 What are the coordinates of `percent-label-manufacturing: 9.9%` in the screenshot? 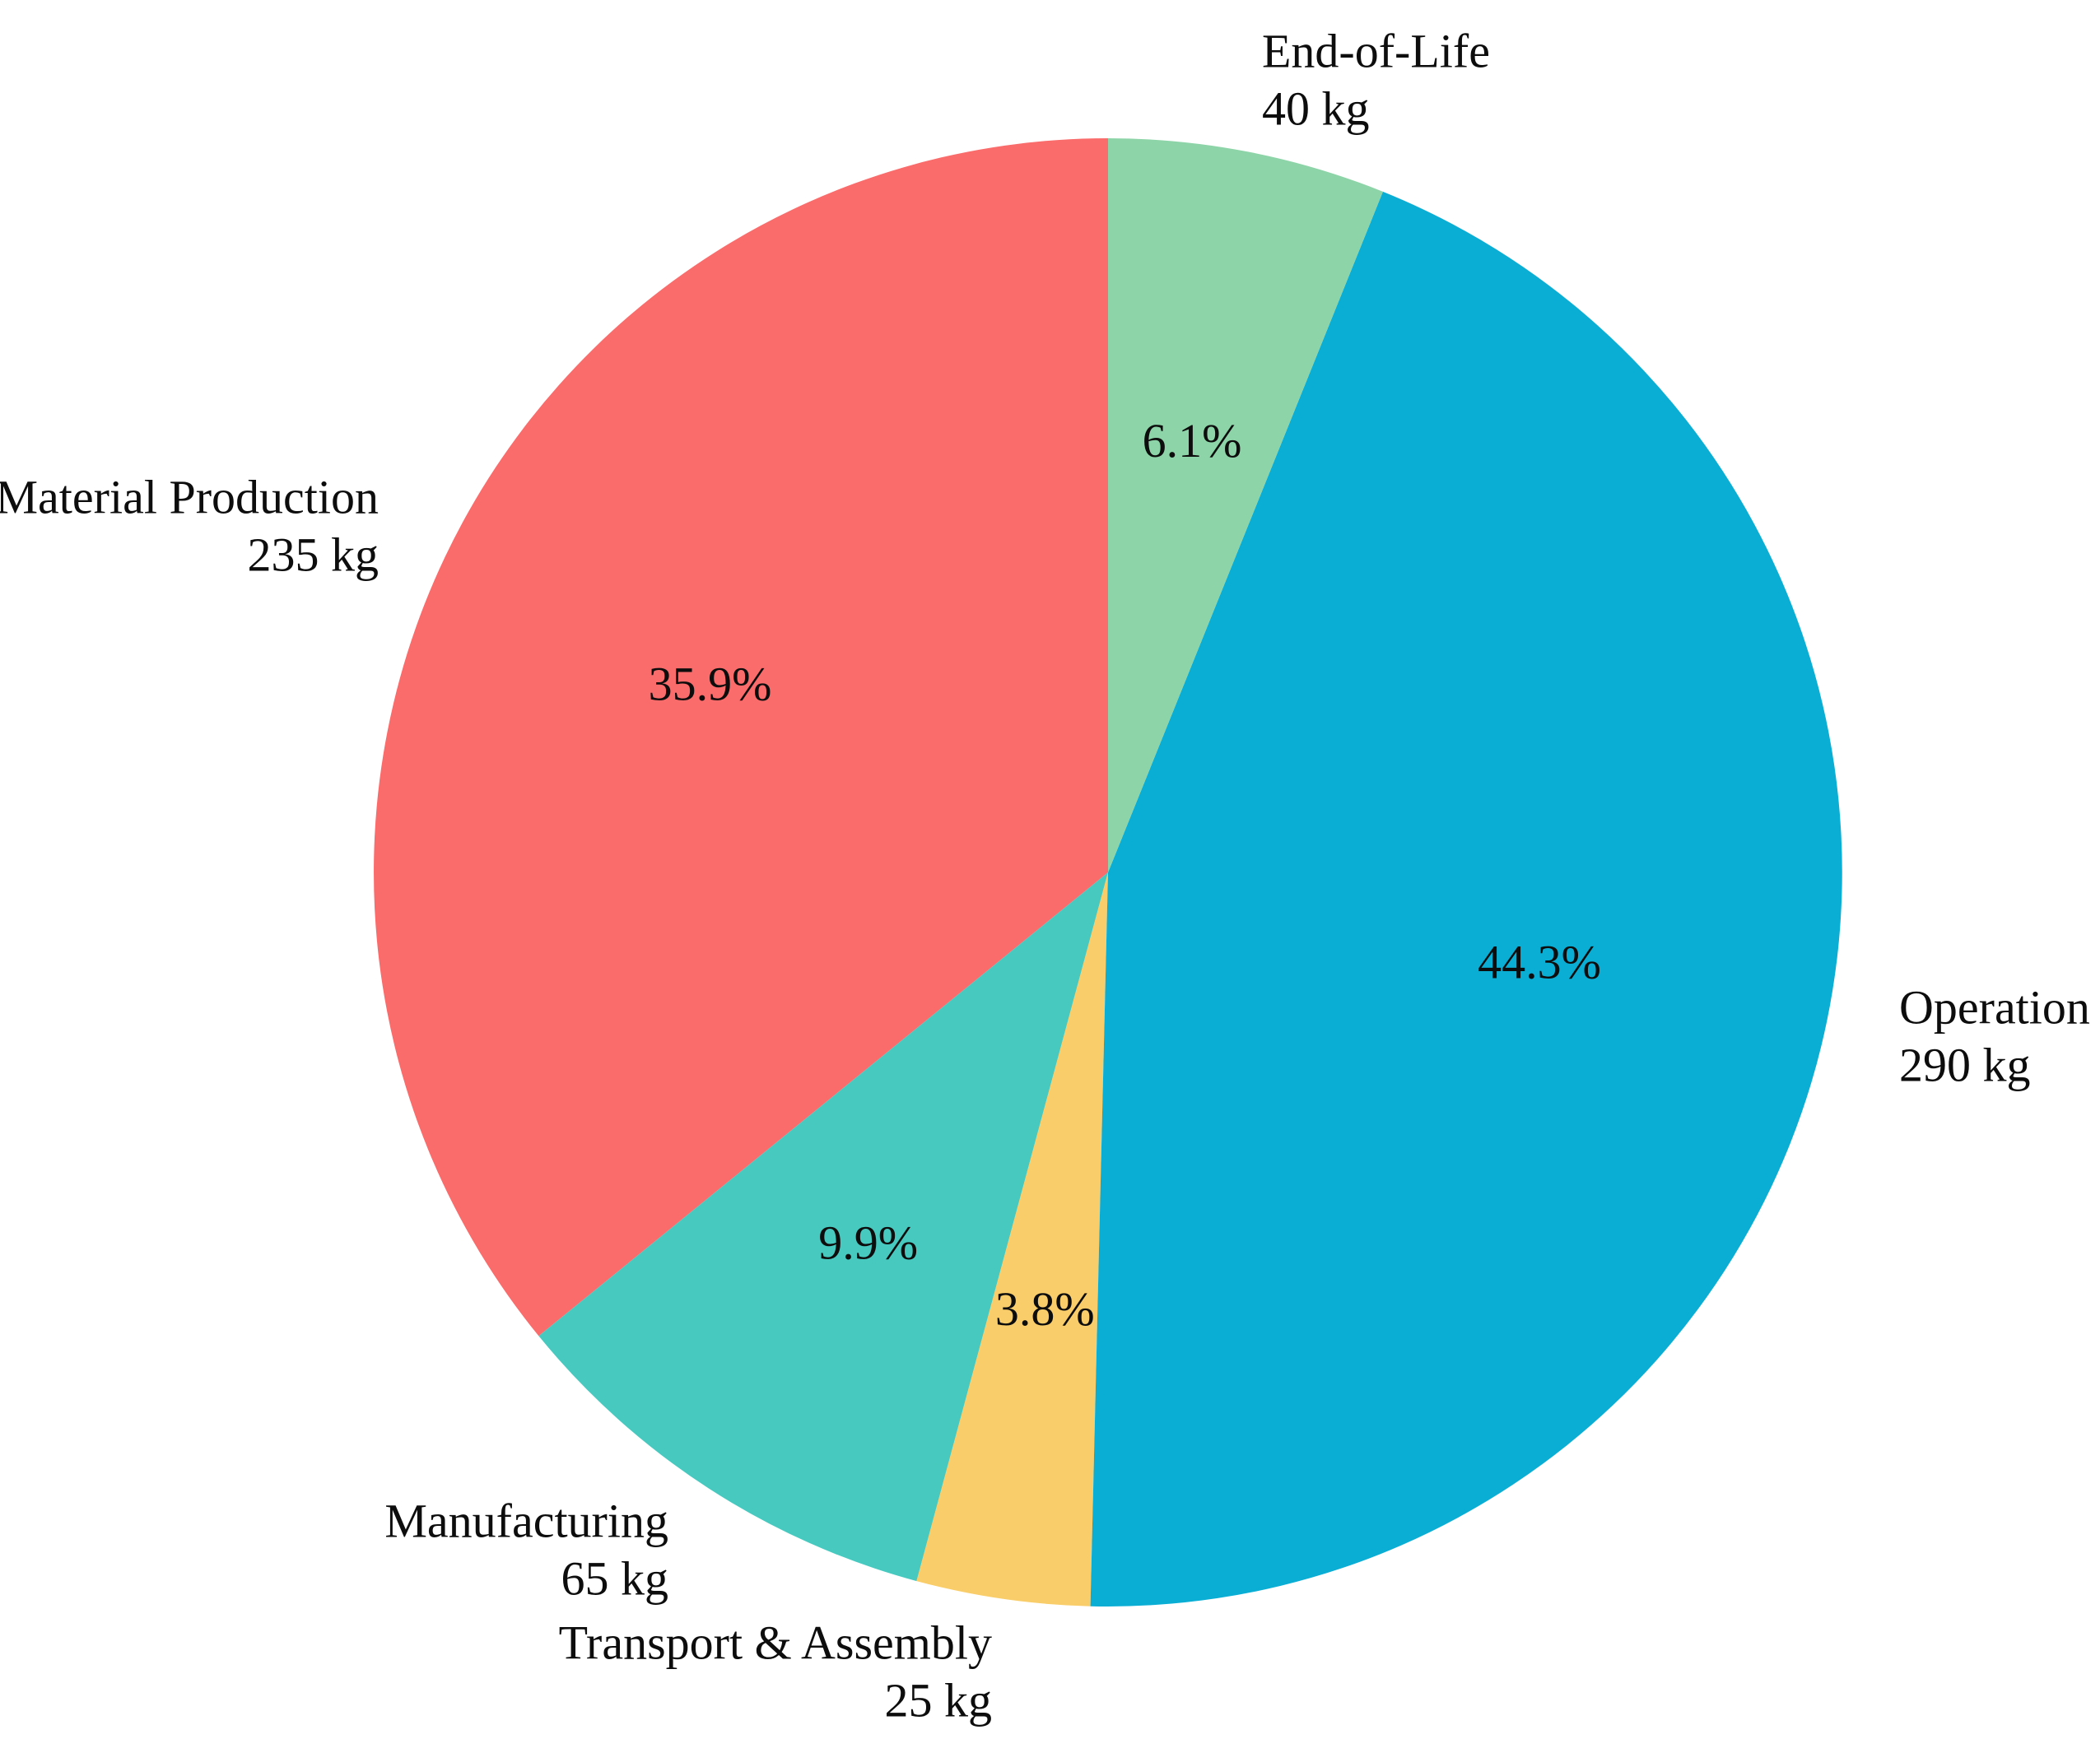 It's located at (868, 1242).